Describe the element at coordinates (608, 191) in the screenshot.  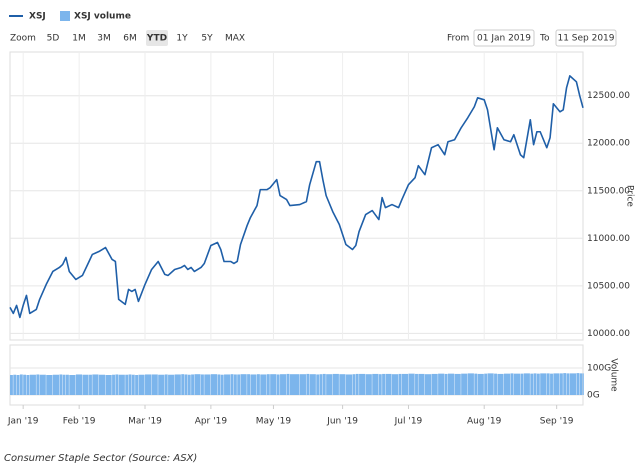
I see `y-tick-label: 11500.00` at that location.